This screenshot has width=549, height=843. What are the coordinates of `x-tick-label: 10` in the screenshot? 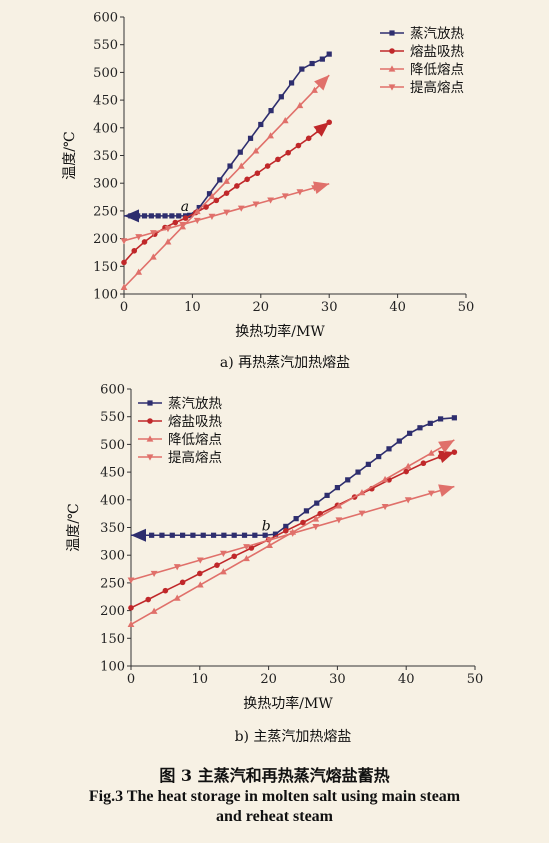 It's located at (200, 679).